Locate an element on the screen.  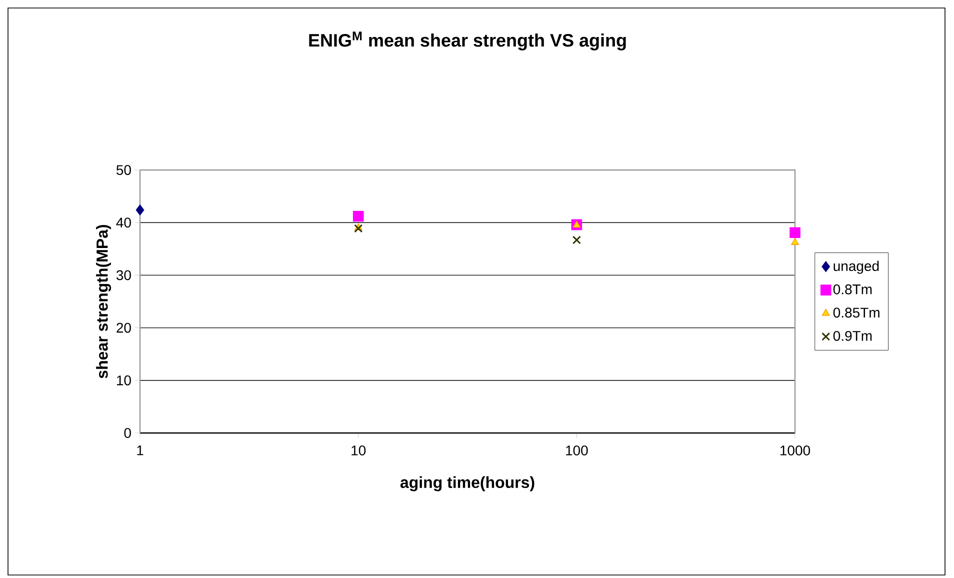
x-tick-label: 10 is located at coordinates (359, 451).